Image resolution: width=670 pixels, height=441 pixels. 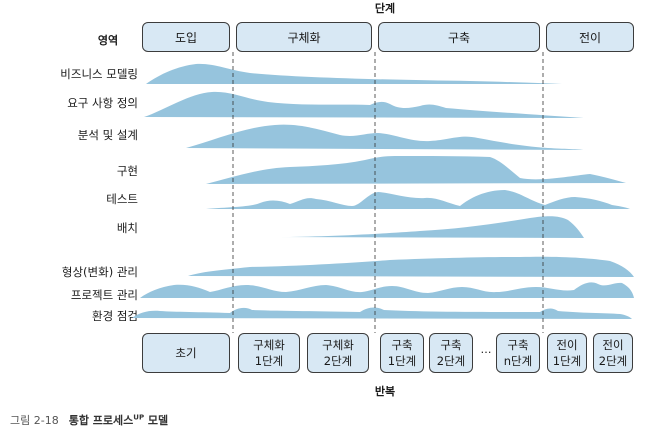 I want to click on hump-analysis-design, so click(x=385, y=137).